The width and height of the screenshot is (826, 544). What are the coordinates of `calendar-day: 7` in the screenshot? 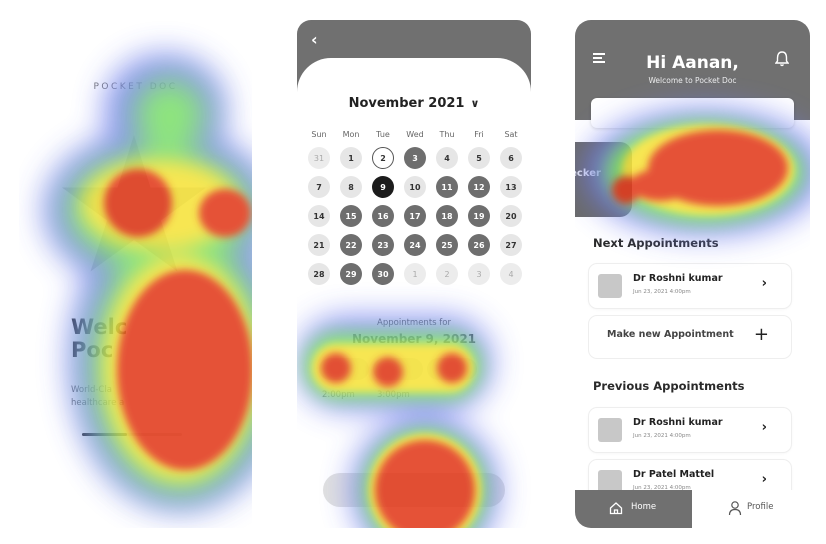 It's located at (319, 187).